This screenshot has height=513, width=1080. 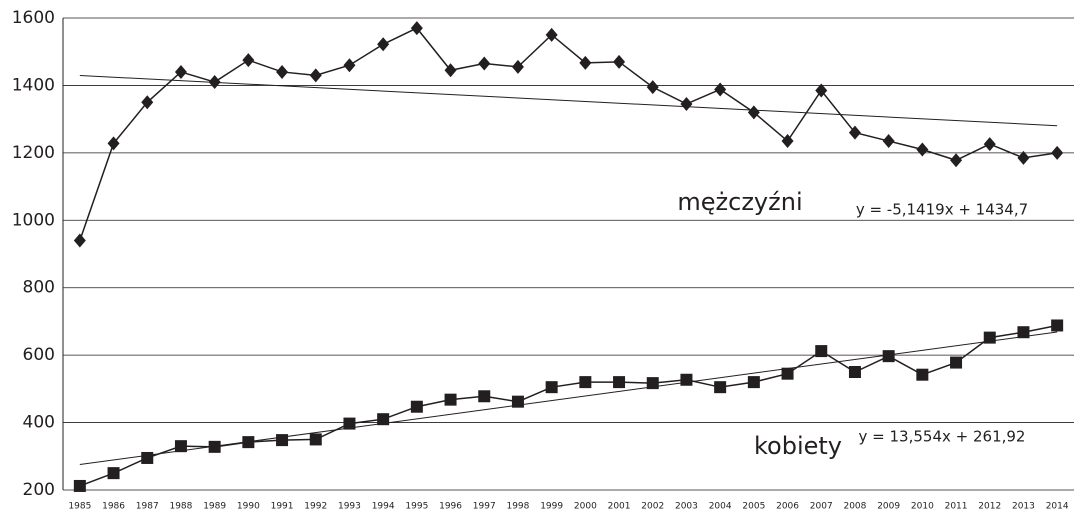 I want to click on y-tick-label: 1400, so click(x=33, y=85).